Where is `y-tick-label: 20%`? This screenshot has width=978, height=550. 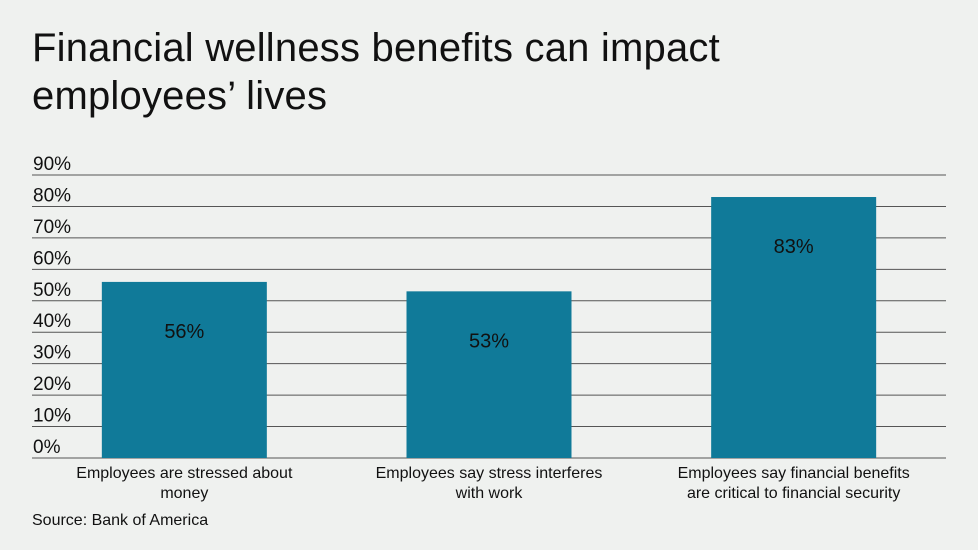
y-tick-label: 20% is located at coordinates (52, 384).